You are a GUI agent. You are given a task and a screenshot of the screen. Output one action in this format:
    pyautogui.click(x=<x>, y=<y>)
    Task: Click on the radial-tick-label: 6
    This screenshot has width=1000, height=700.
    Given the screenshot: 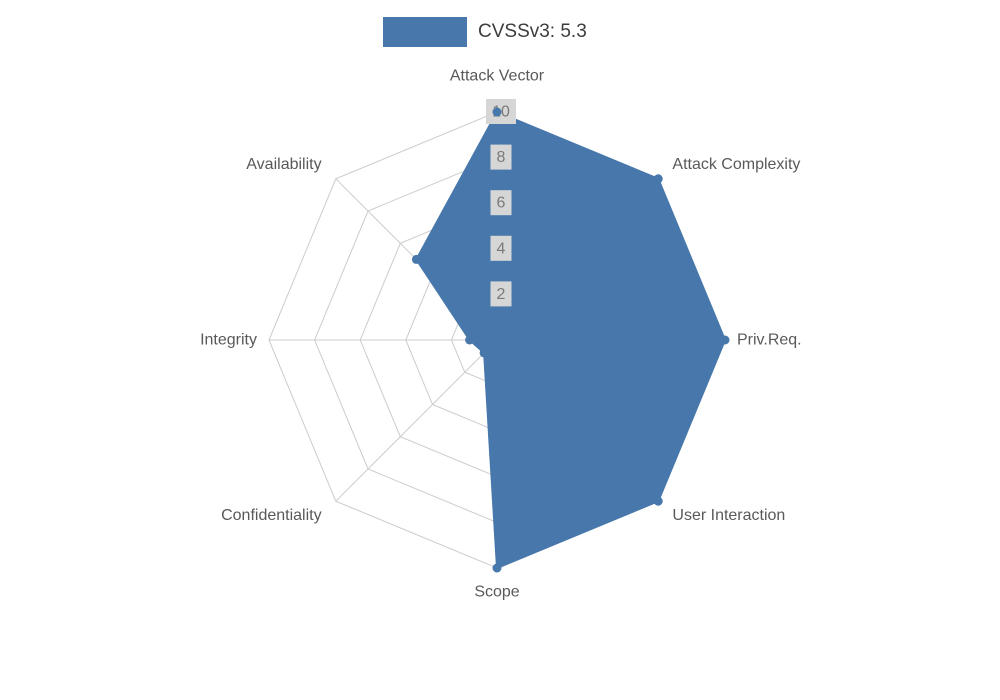 What is the action you would take?
    pyautogui.click(x=501, y=203)
    